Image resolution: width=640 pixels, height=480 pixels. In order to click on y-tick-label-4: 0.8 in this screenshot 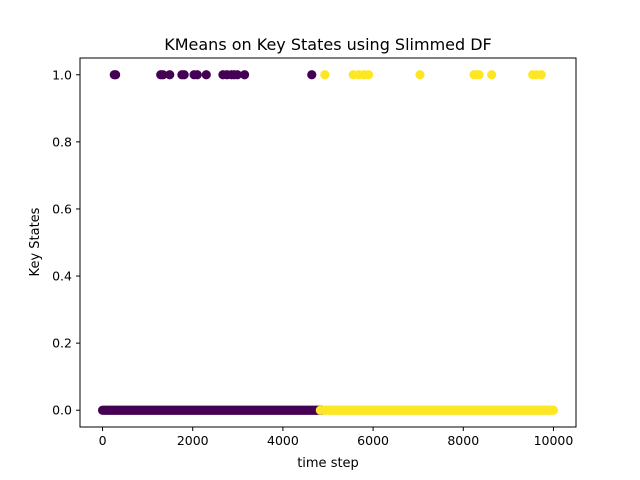, I will do `click(62, 141)`.